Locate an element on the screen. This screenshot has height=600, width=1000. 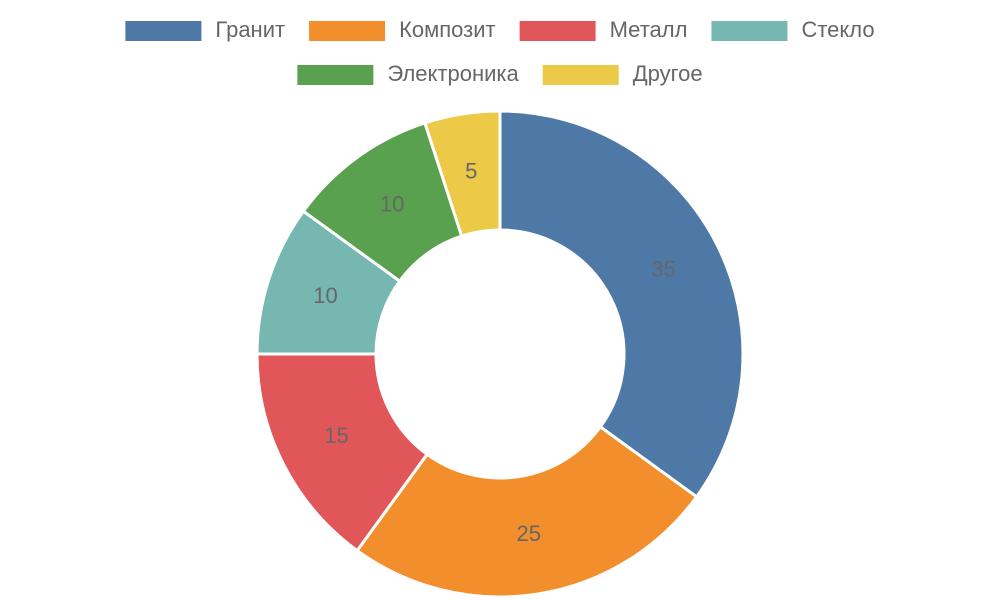
legend-item: Гранит is located at coordinates (205, 29).